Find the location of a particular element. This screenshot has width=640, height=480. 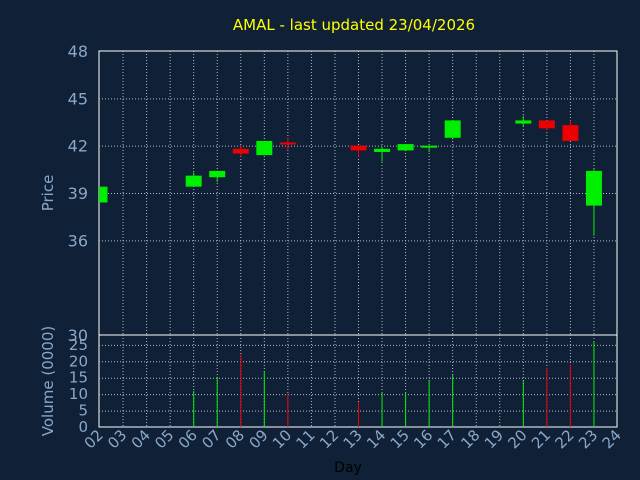

price-y-tick-labels: 30 36 39 42 45 48 is located at coordinates (78, 193).